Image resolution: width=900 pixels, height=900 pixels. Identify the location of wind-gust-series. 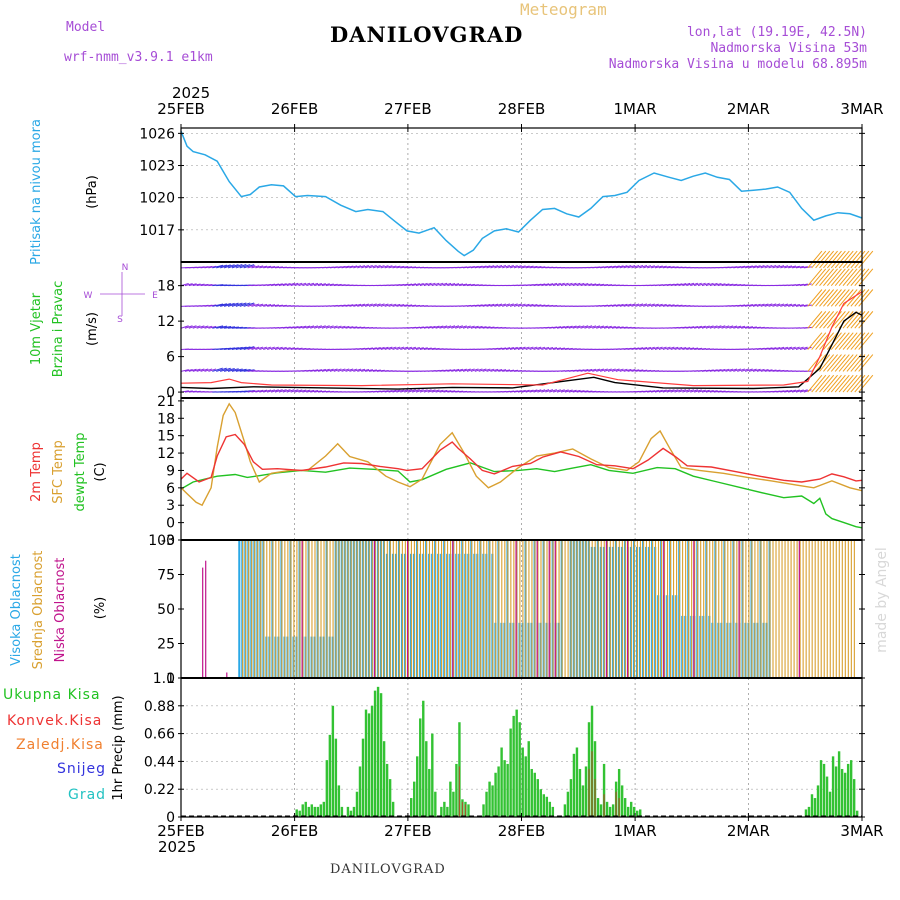
(521, 339).